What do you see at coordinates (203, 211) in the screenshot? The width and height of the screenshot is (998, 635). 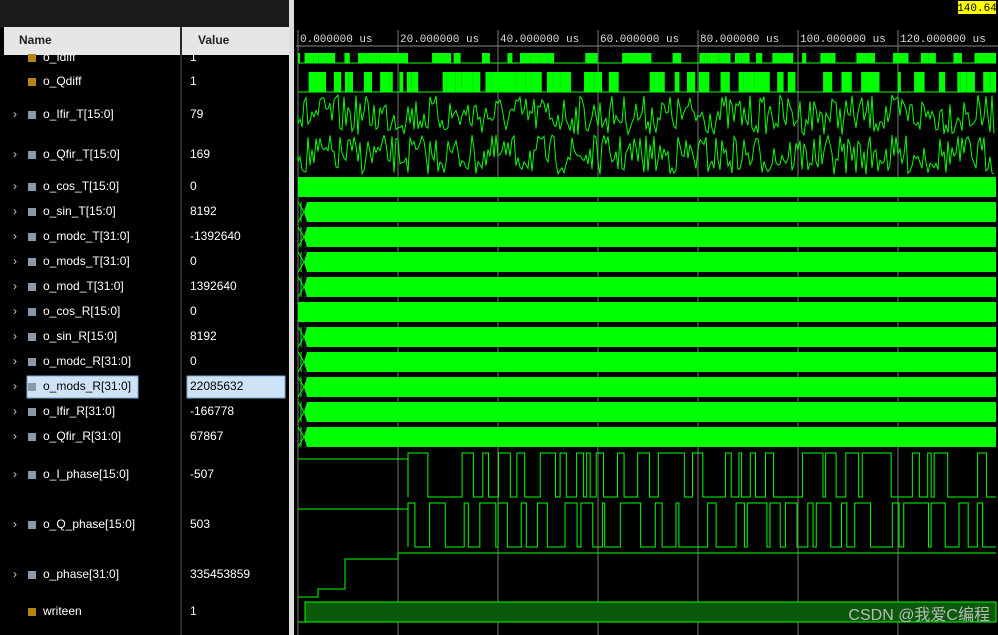 I see `signal-value: 8192` at bounding box center [203, 211].